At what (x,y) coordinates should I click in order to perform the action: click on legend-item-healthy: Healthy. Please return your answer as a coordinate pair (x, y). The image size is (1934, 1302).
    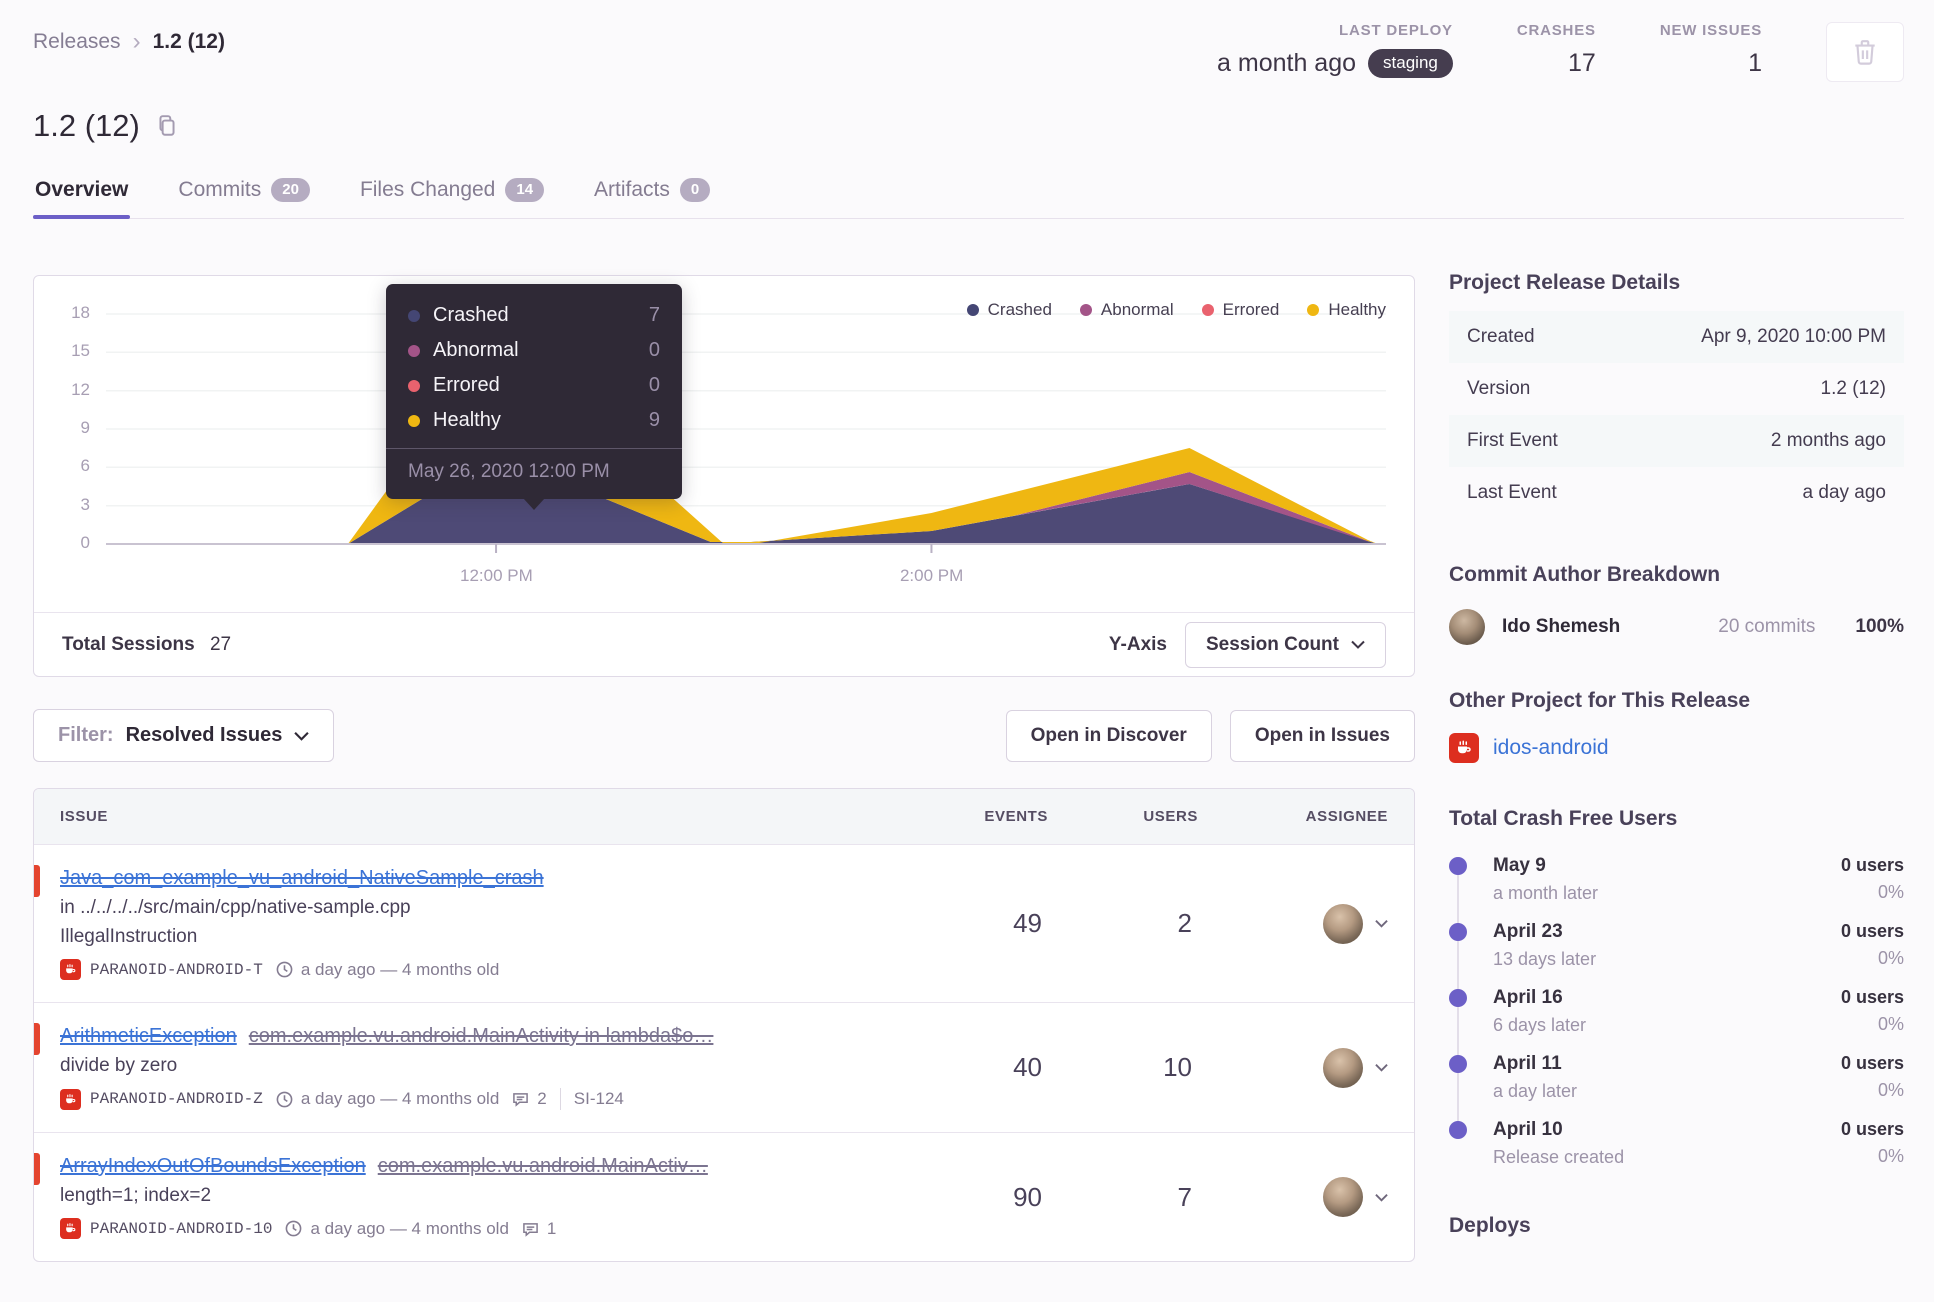
    Looking at the image, I should click on (1346, 310).